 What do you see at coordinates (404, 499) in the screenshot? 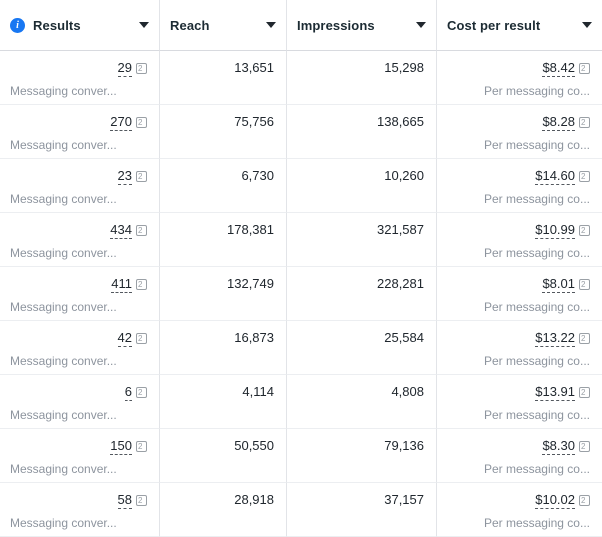
I see `impressions-value: 37,157` at bounding box center [404, 499].